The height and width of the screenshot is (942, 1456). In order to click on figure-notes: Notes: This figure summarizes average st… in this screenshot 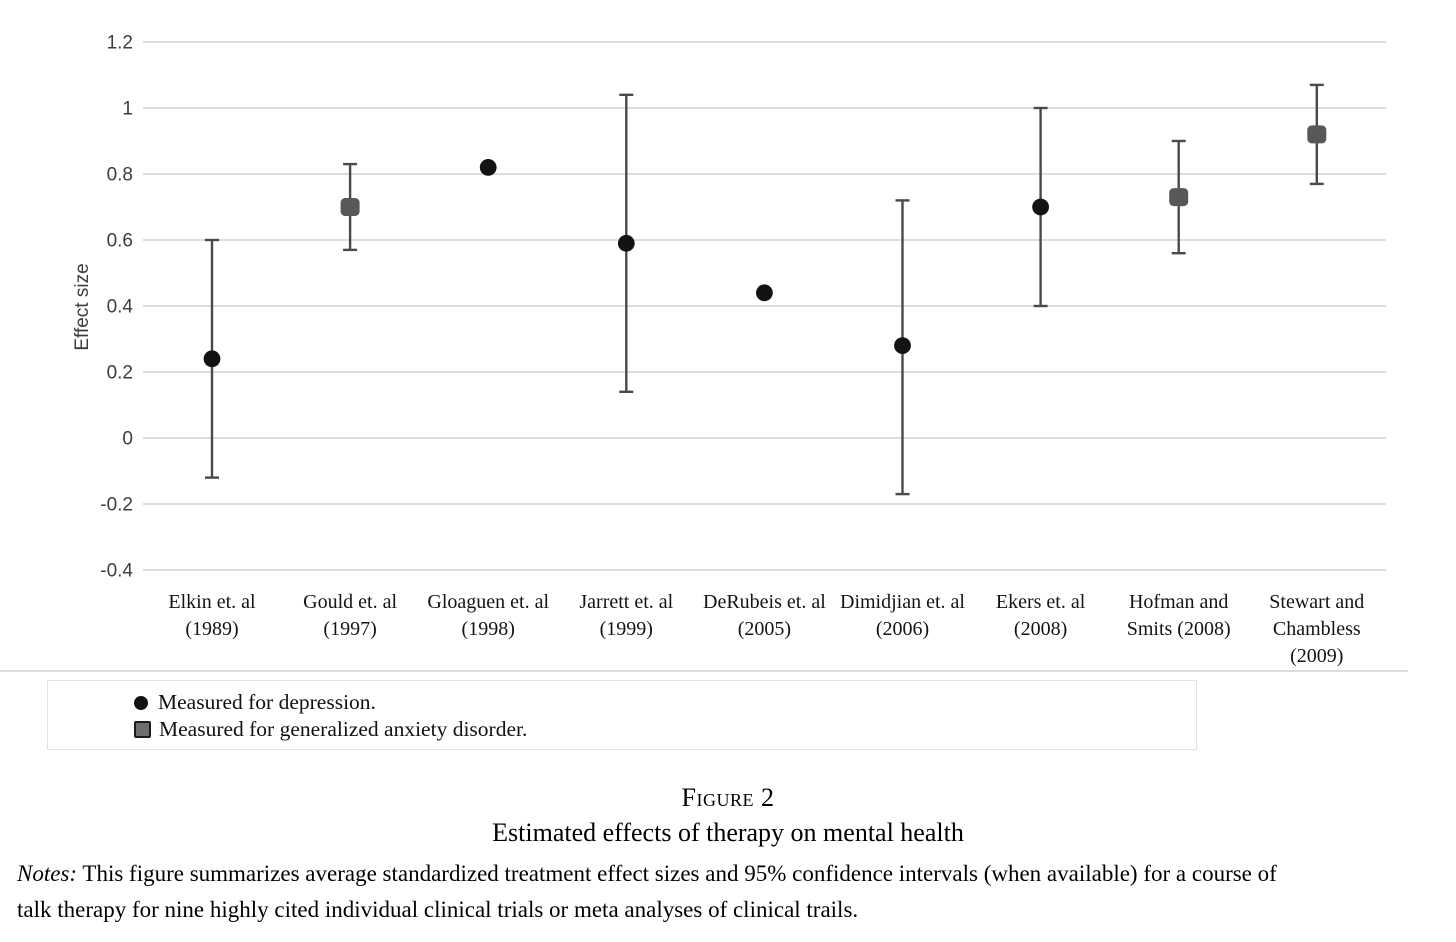, I will do `click(729, 892)`.